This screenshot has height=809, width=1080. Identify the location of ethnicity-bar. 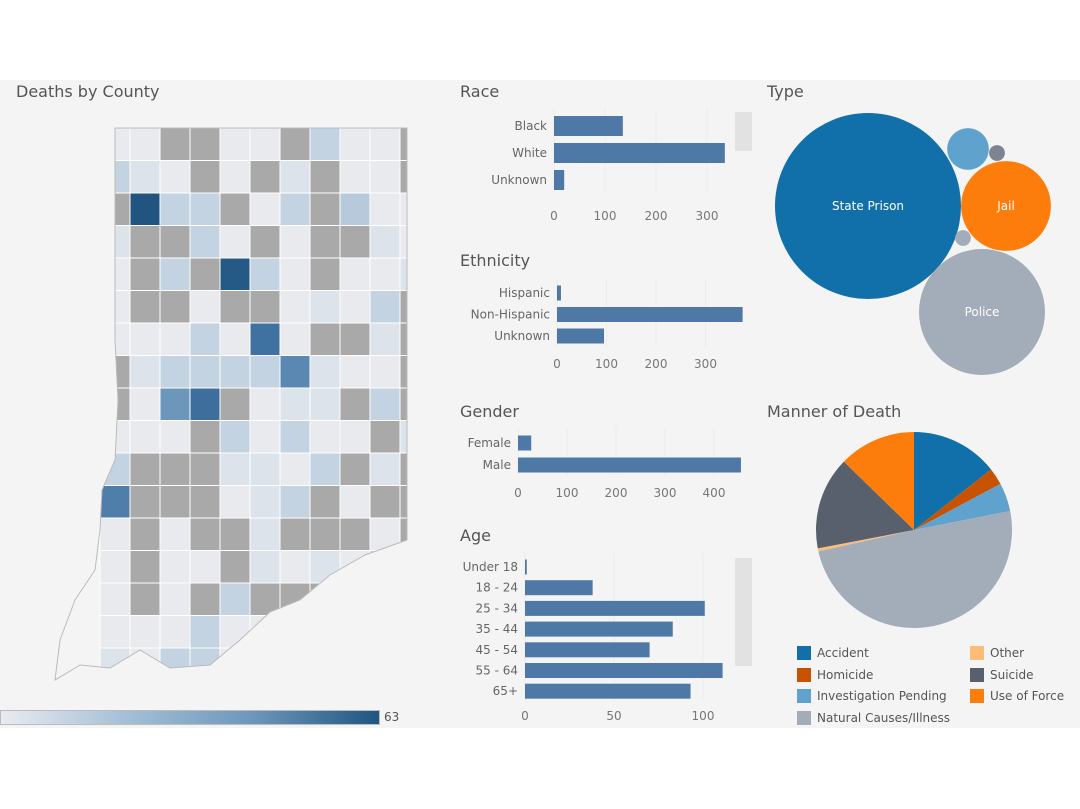
(581, 336).